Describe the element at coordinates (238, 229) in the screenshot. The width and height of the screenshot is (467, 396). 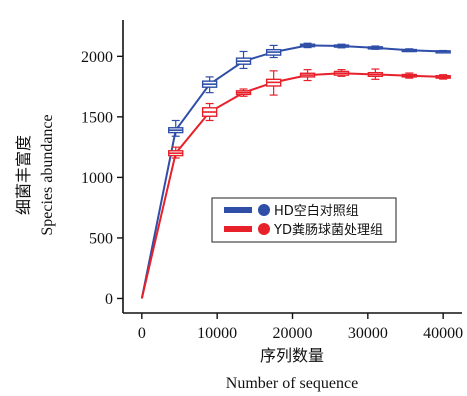
I see `legend-swatch-yd` at that location.